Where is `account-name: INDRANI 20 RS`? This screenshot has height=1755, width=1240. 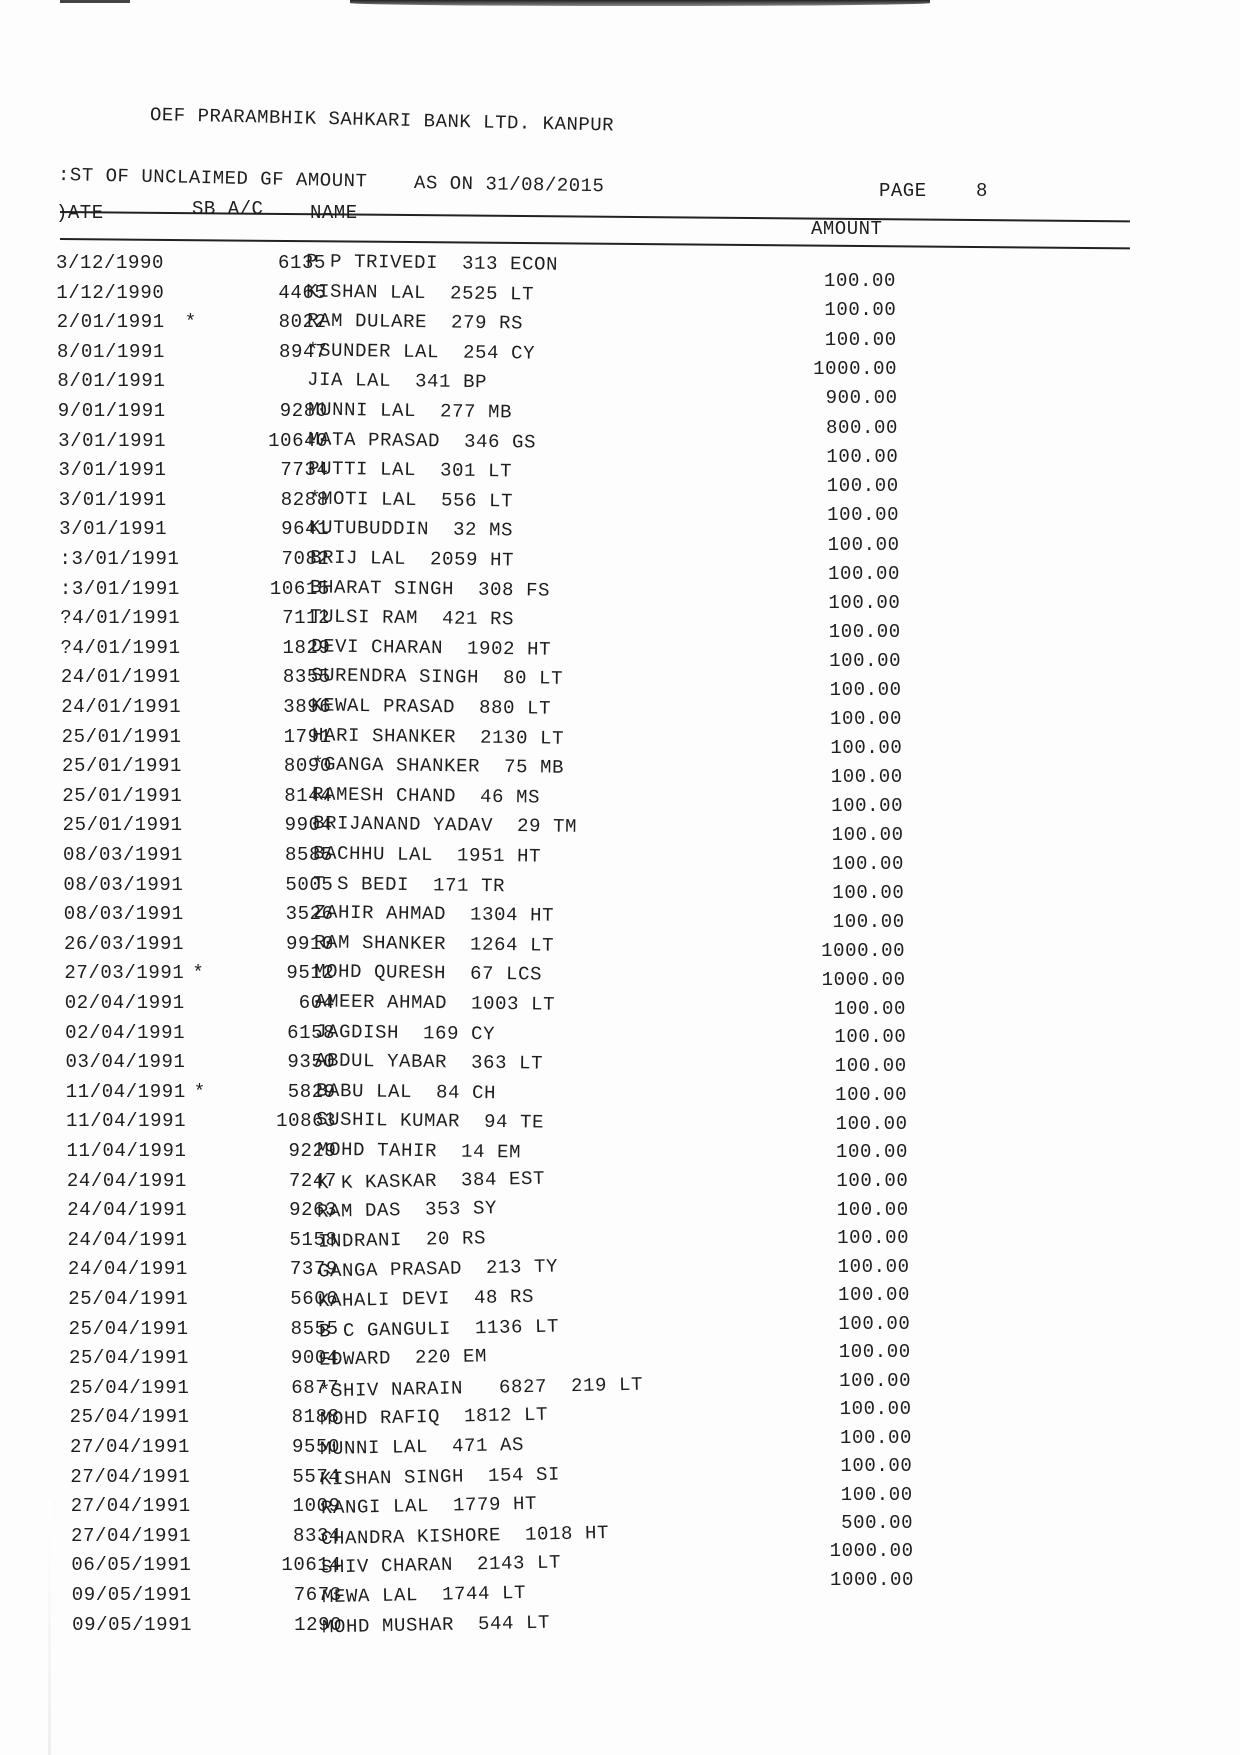
account-name: INDRANI 20 RS is located at coordinates (401, 1240).